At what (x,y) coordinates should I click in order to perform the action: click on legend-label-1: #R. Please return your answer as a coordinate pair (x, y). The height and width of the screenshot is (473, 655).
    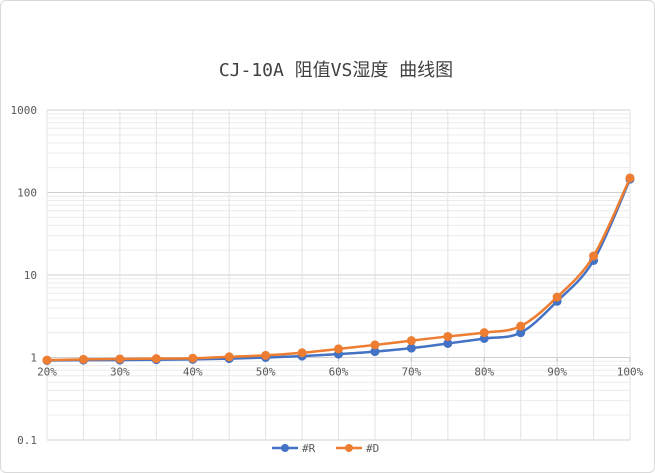
    Looking at the image, I should click on (309, 448).